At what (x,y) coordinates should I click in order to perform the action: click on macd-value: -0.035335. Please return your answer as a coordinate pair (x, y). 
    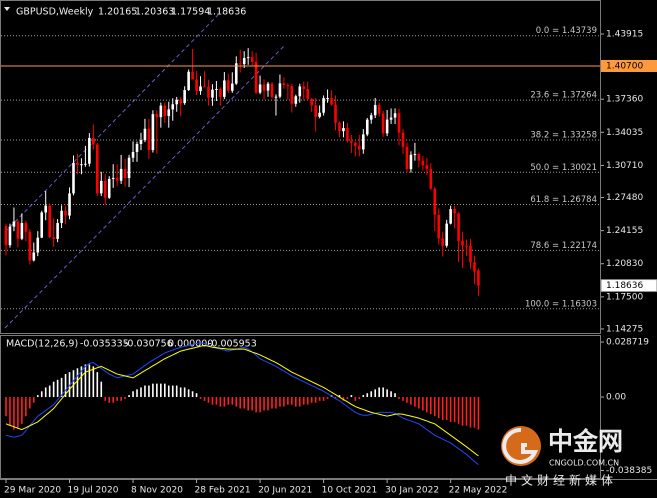
    Looking at the image, I should click on (104, 344).